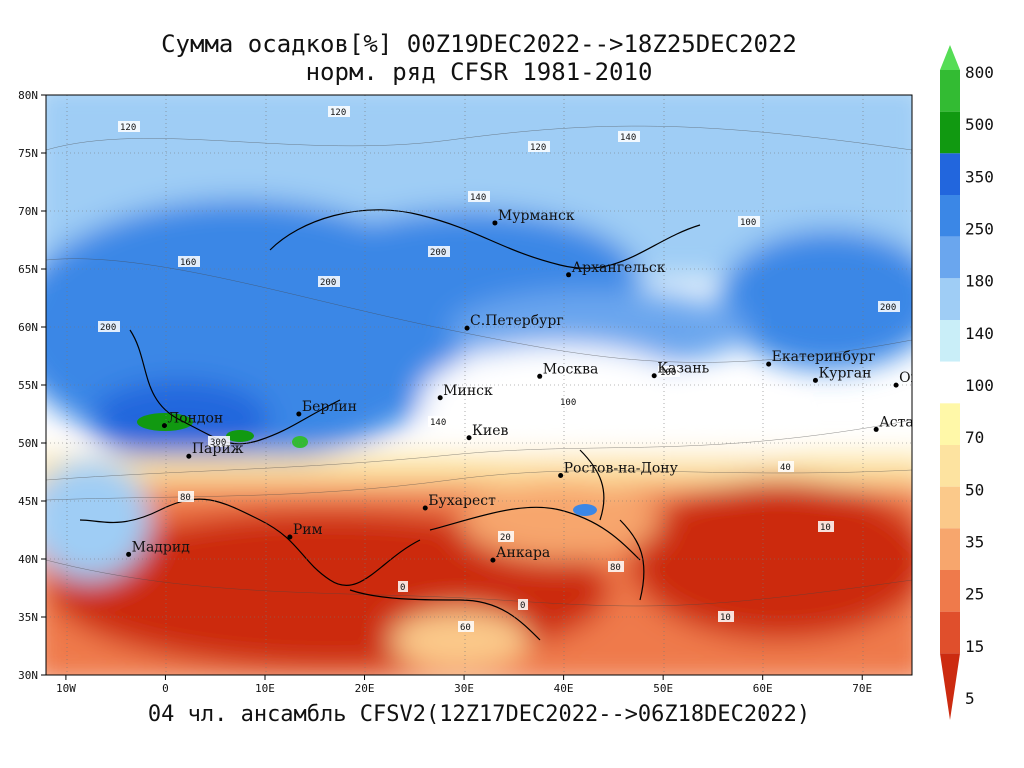 The image size is (1024, 768). Describe the element at coordinates (28, 443) in the screenshot. I see `lat-tick-label: 50N` at that location.